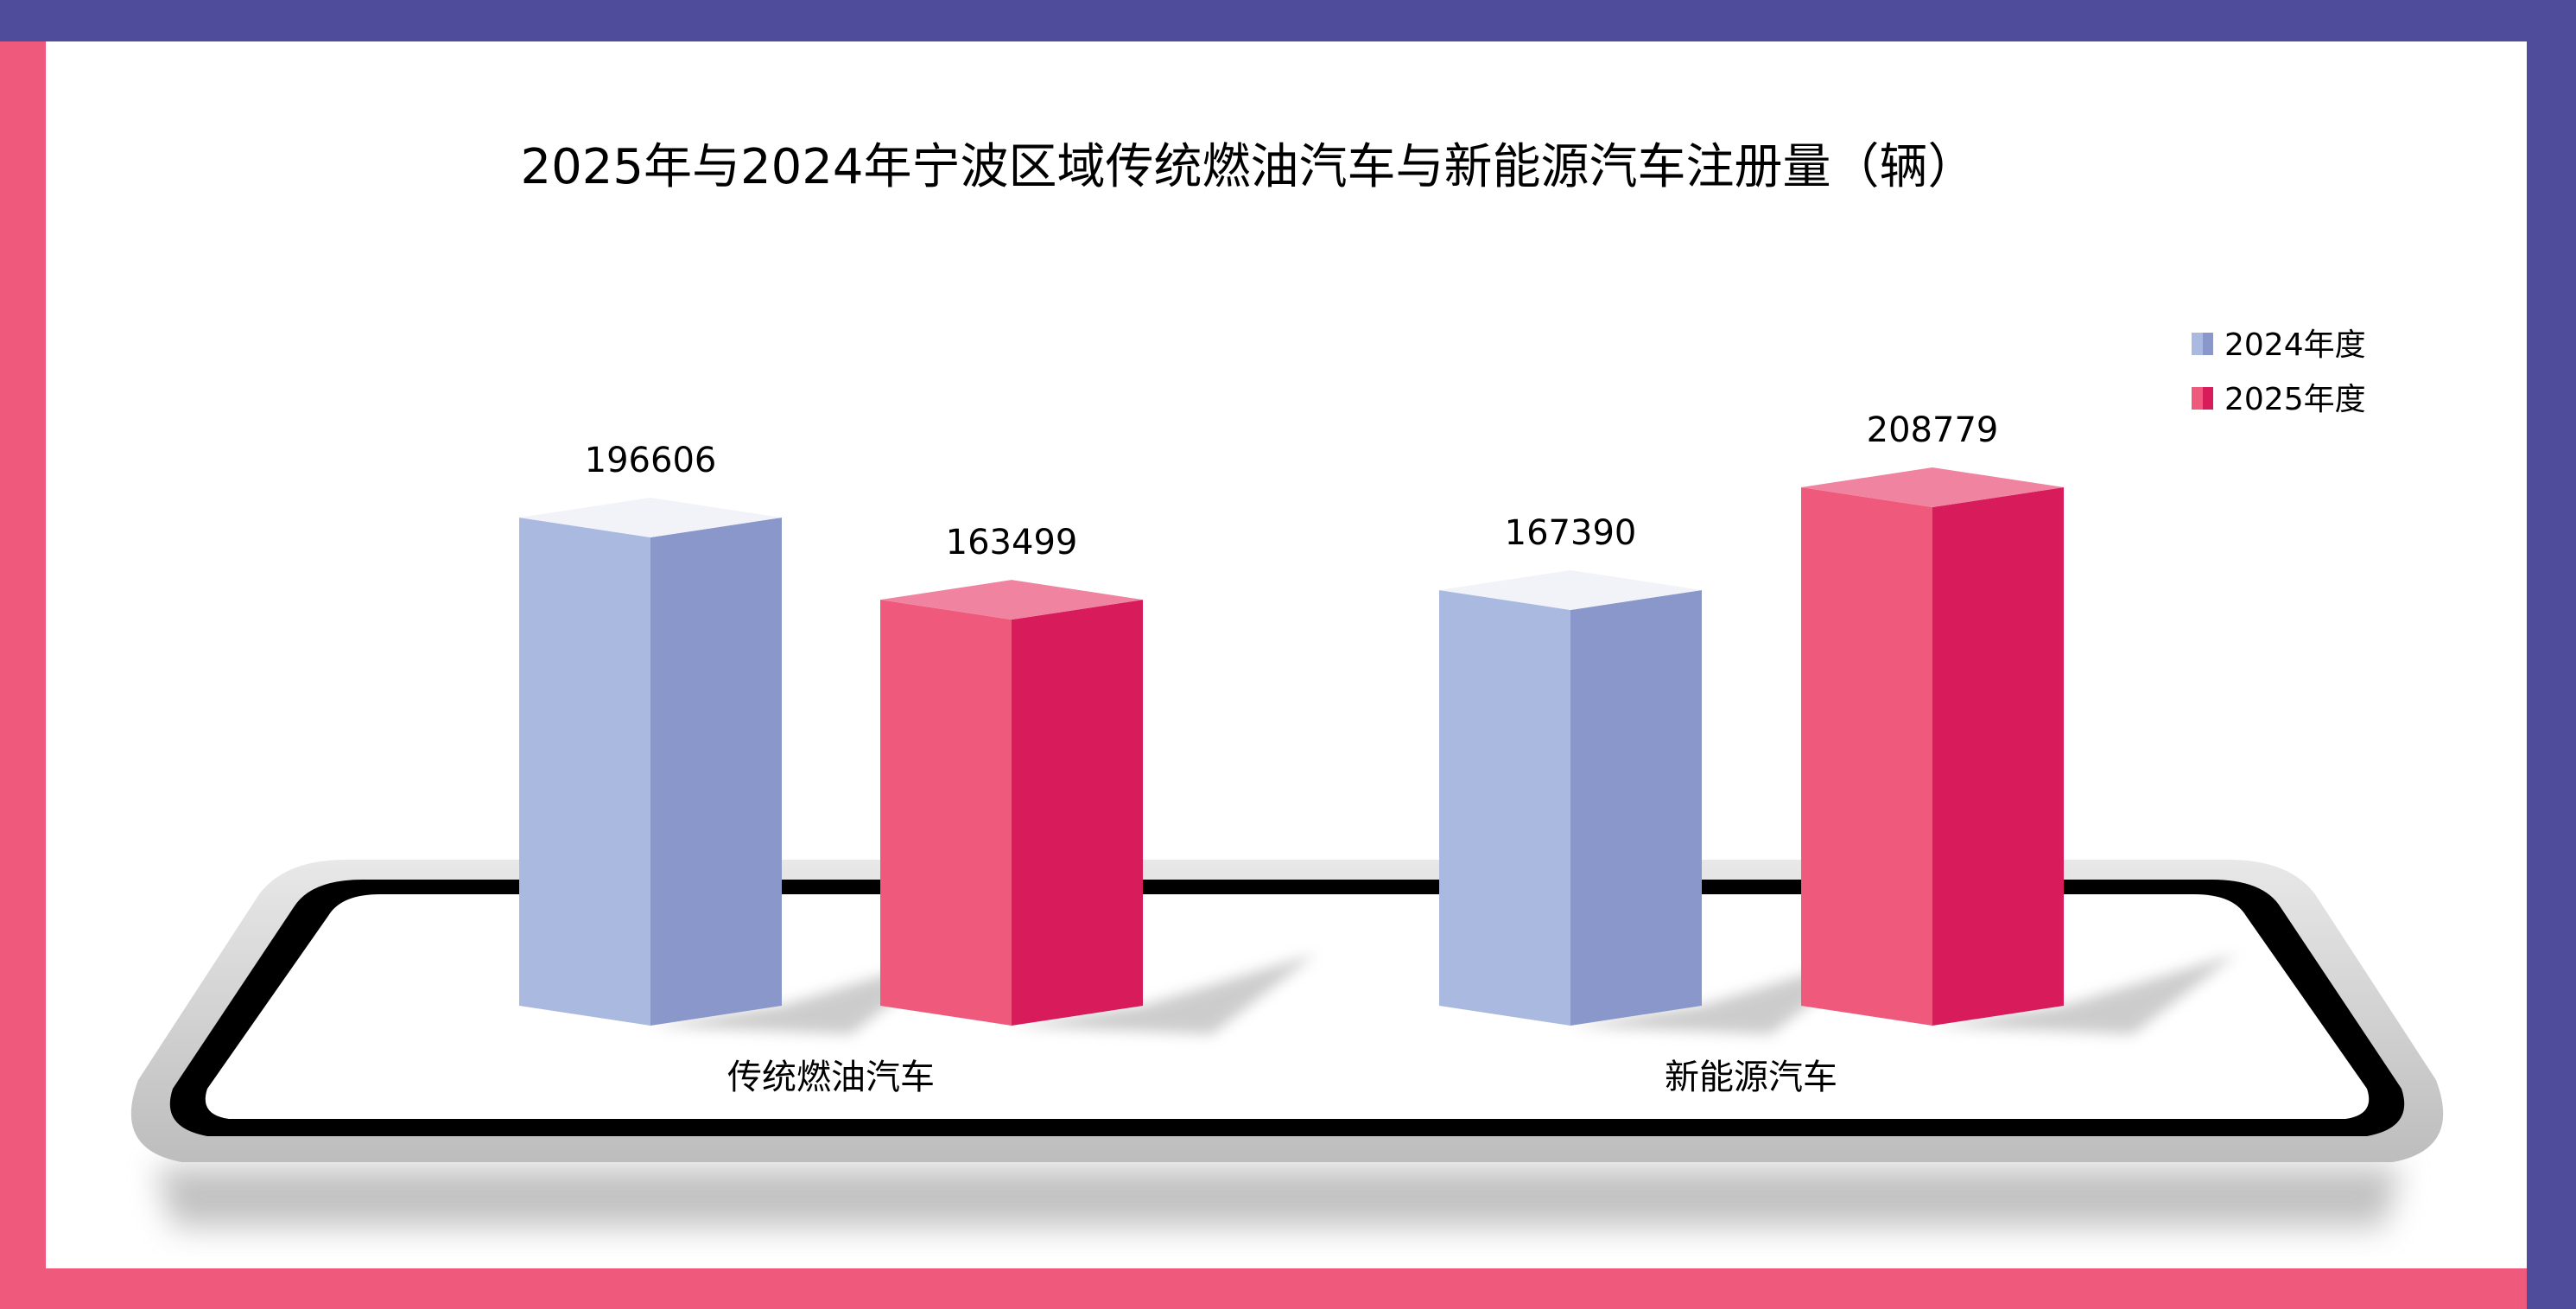  Describe the element at coordinates (1571, 533) in the screenshot. I see `value-label: 167390` at that location.